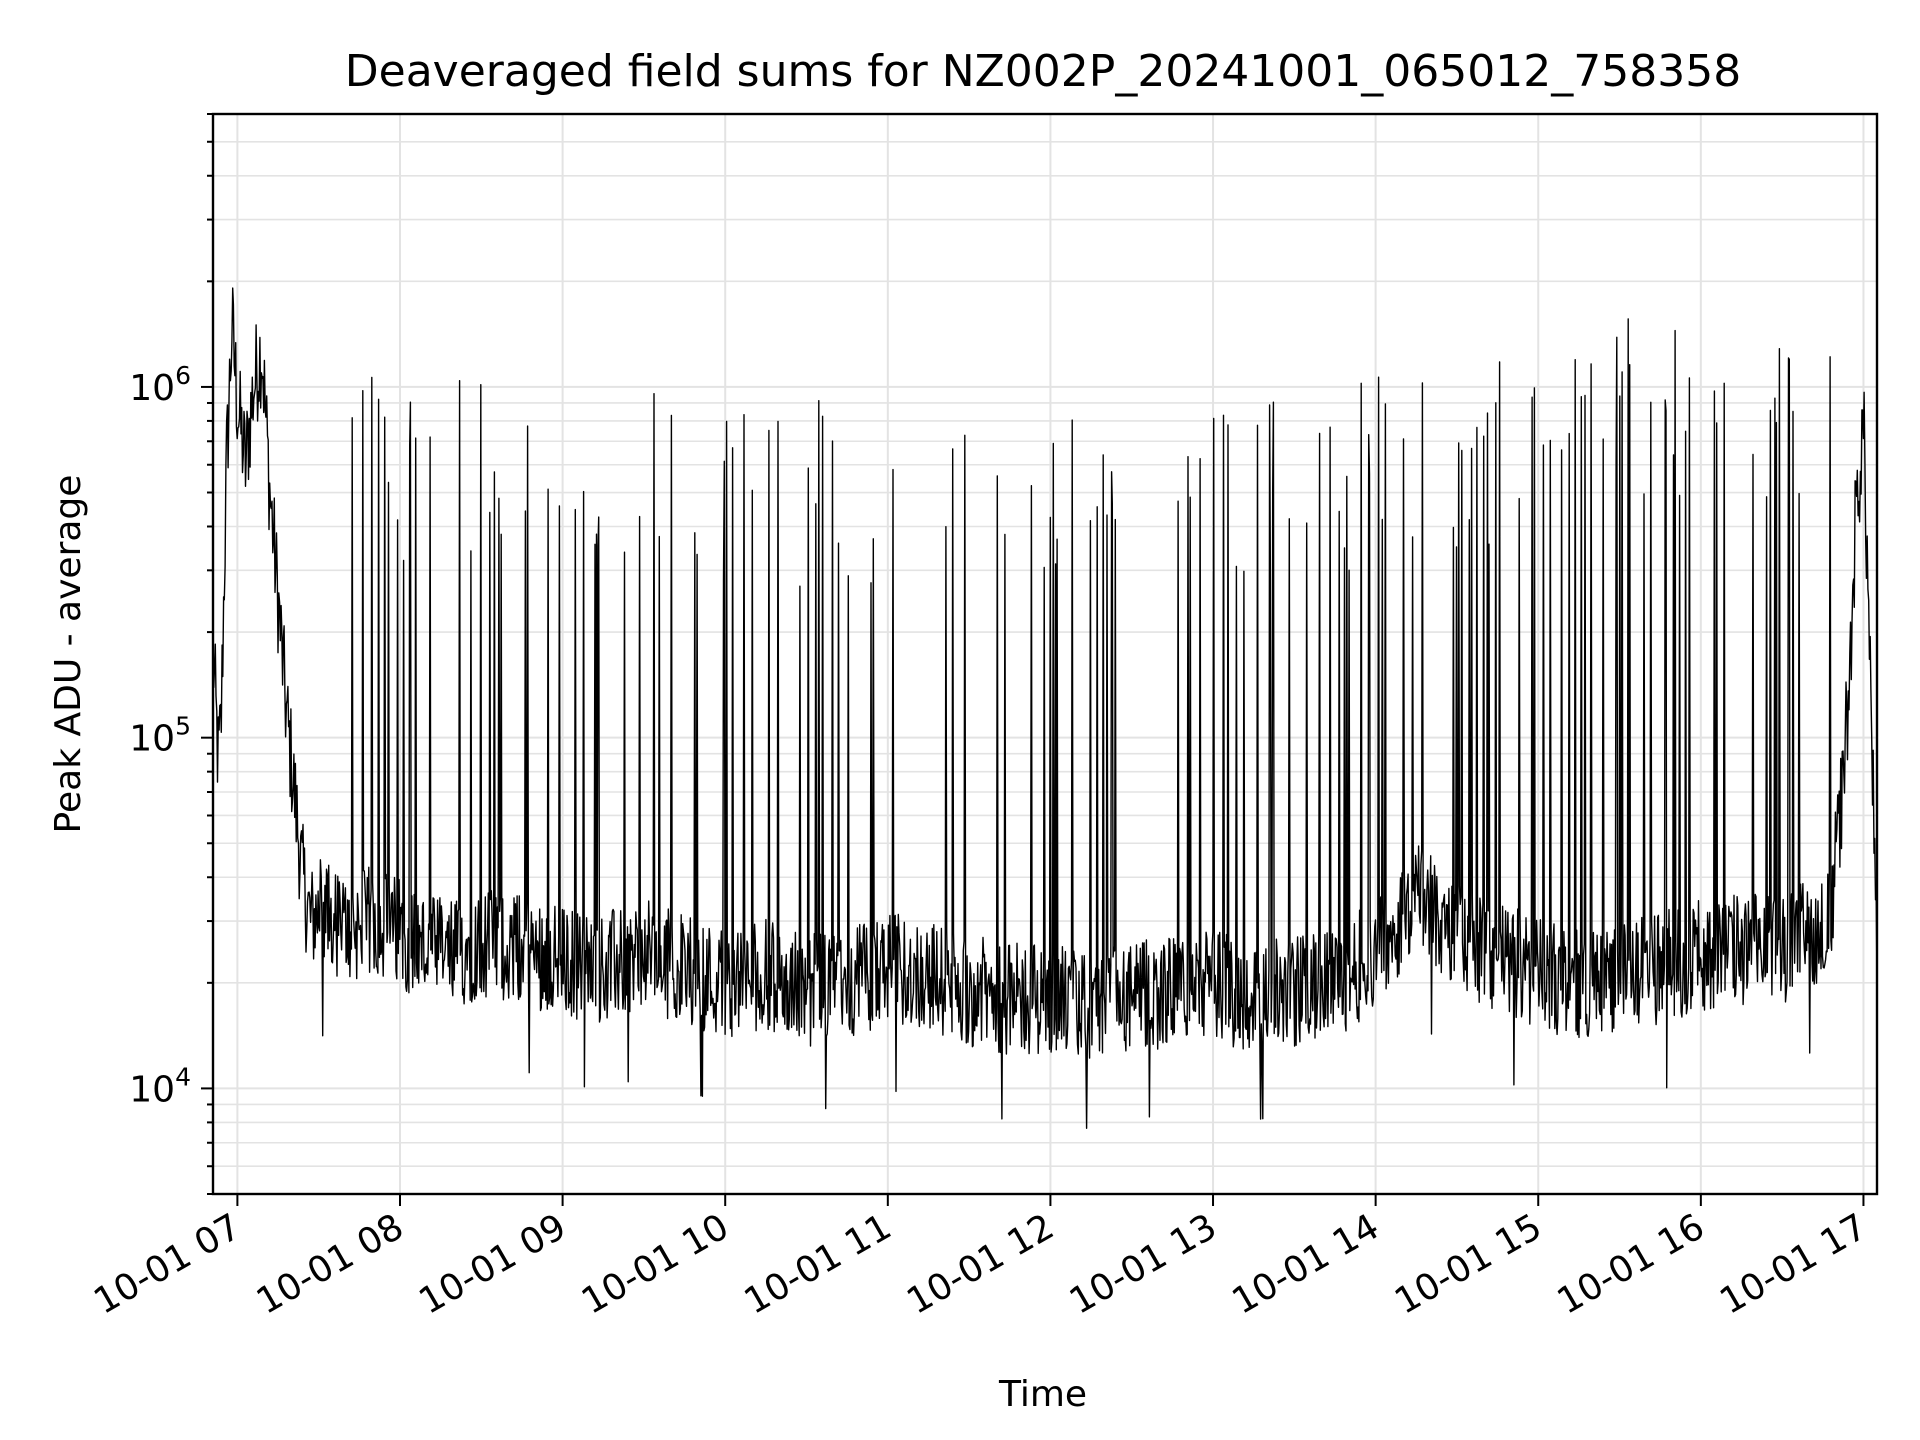 This screenshot has height=1440, width=1920. Describe the element at coordinates (68, 654) in the screenshot. I see `y-axis-label: Peak ADU - average` at that location.